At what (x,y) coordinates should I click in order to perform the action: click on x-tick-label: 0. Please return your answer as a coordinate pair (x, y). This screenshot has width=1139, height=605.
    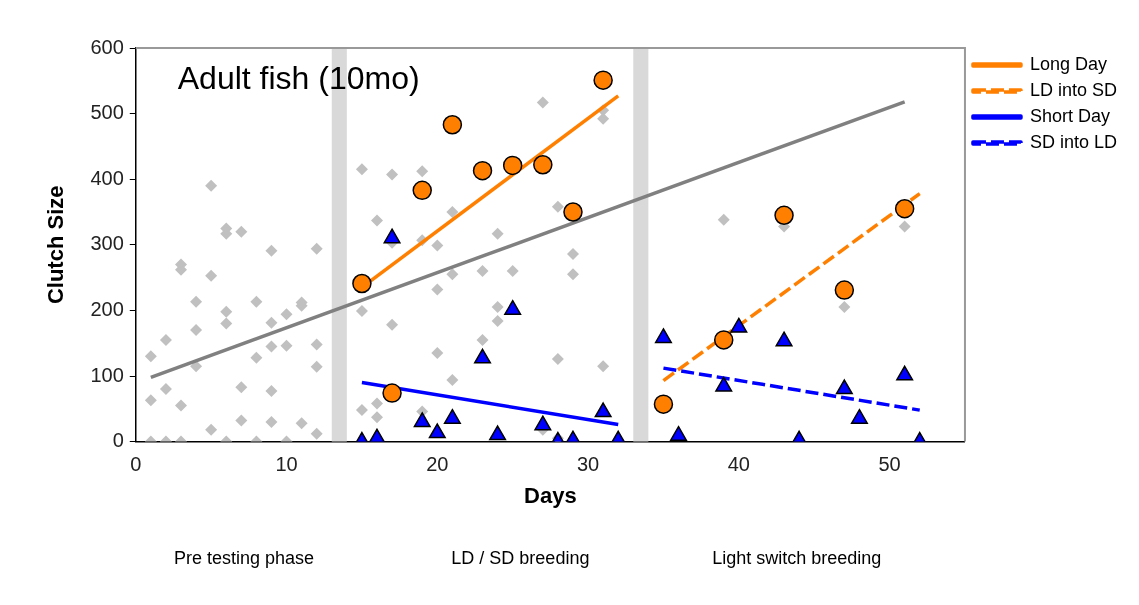
    Looking at the image, I should click on (136, 464).